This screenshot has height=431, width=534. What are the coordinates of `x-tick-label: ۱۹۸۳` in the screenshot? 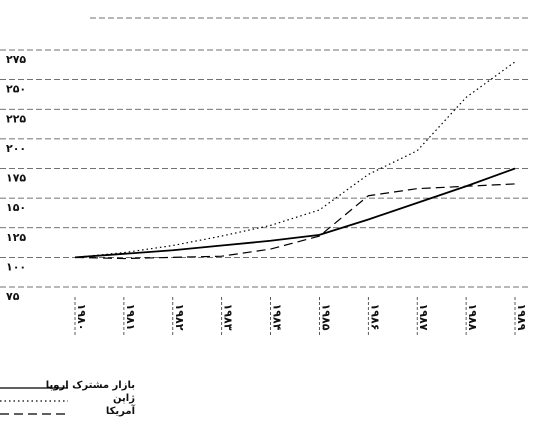 It's located at (228, 317).